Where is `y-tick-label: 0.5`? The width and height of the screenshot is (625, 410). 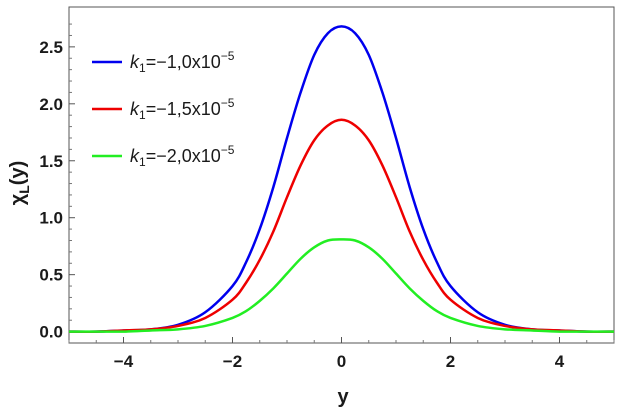 y-tick-label: 0.5 is located at coordinates (51, 275).